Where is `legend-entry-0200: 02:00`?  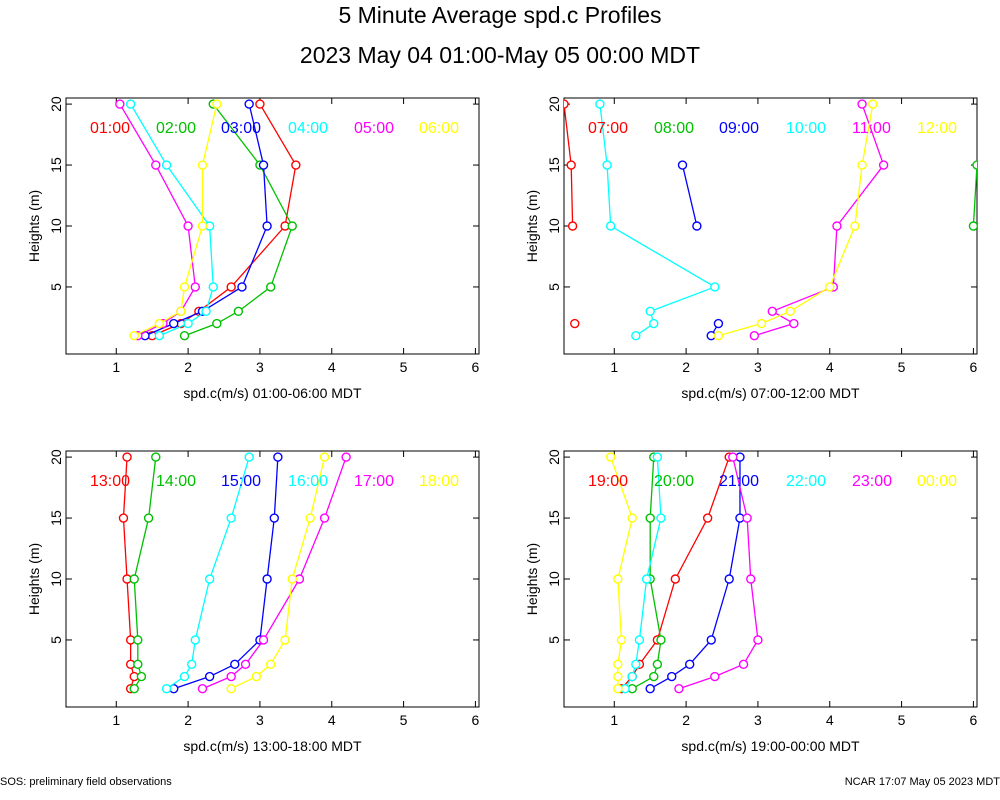 legend-entry-0200: 02:00 is located at coordinates (176, 128).